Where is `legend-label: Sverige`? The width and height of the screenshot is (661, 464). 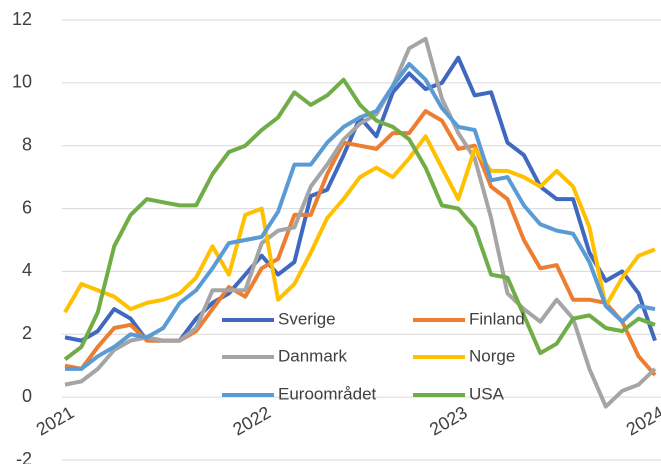
legend-label: Sverige is located at coordinates (307, 318).